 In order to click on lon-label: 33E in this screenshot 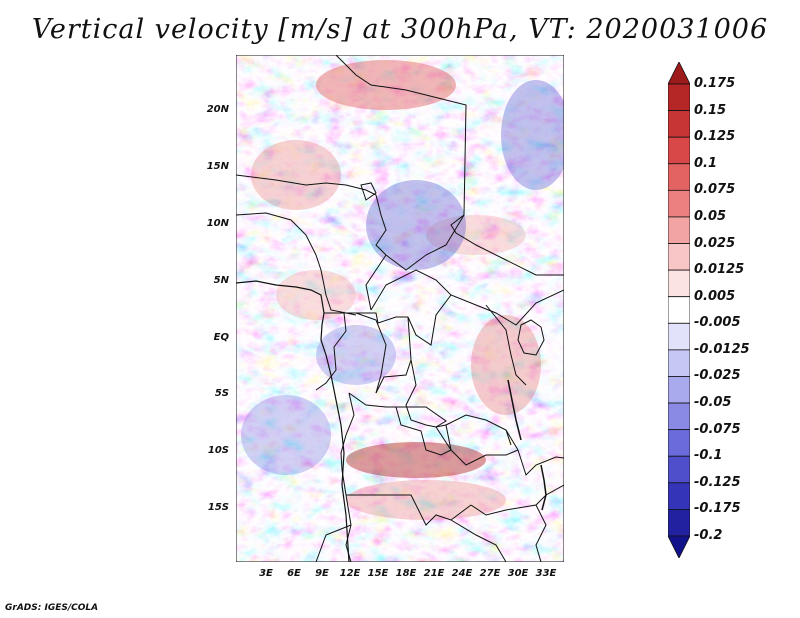, I will do `click(546, 573)`.